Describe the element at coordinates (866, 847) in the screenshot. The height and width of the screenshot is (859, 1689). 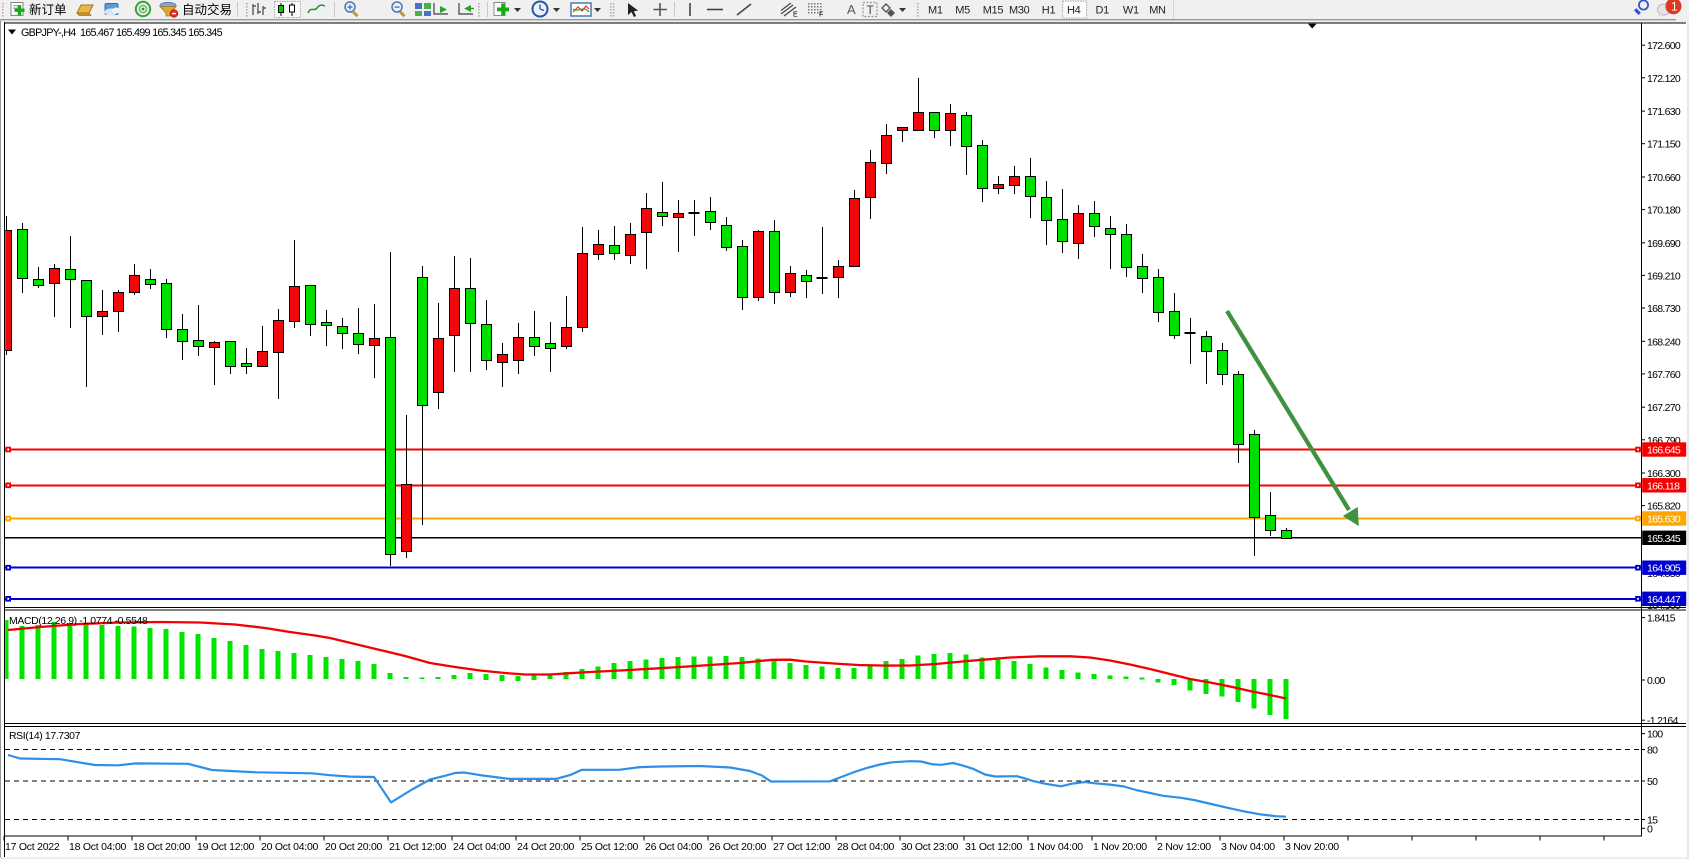
I see `svg-text: 28 Oct 04:00` at that location.